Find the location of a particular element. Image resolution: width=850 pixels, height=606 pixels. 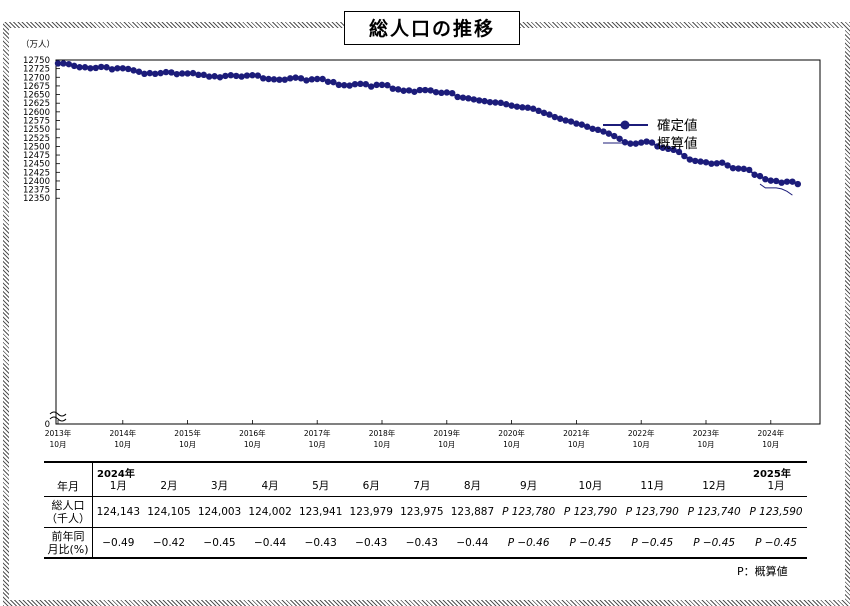

yoy-cell: P −0.46 is located at coordinates (528, 542).